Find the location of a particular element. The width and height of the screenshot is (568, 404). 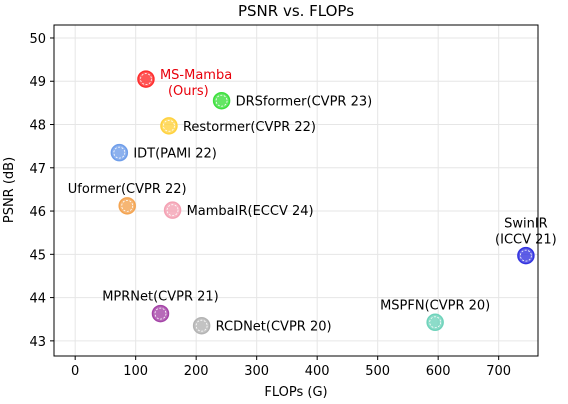

point-label: Uformer(CVPR 22) is located at coordinates (127, 189).